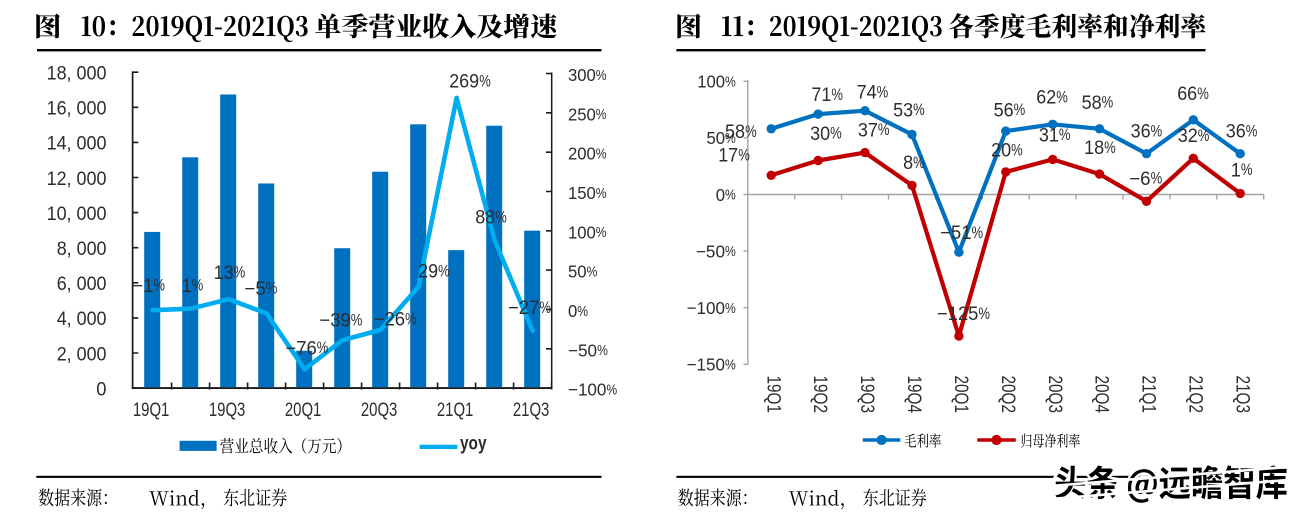 The height and width of the screenshot is (522, 1309). What do you see at coordinates (485, 218) in the screenshot?
I see `svg-text: 88` at bounding box center [485, 218].